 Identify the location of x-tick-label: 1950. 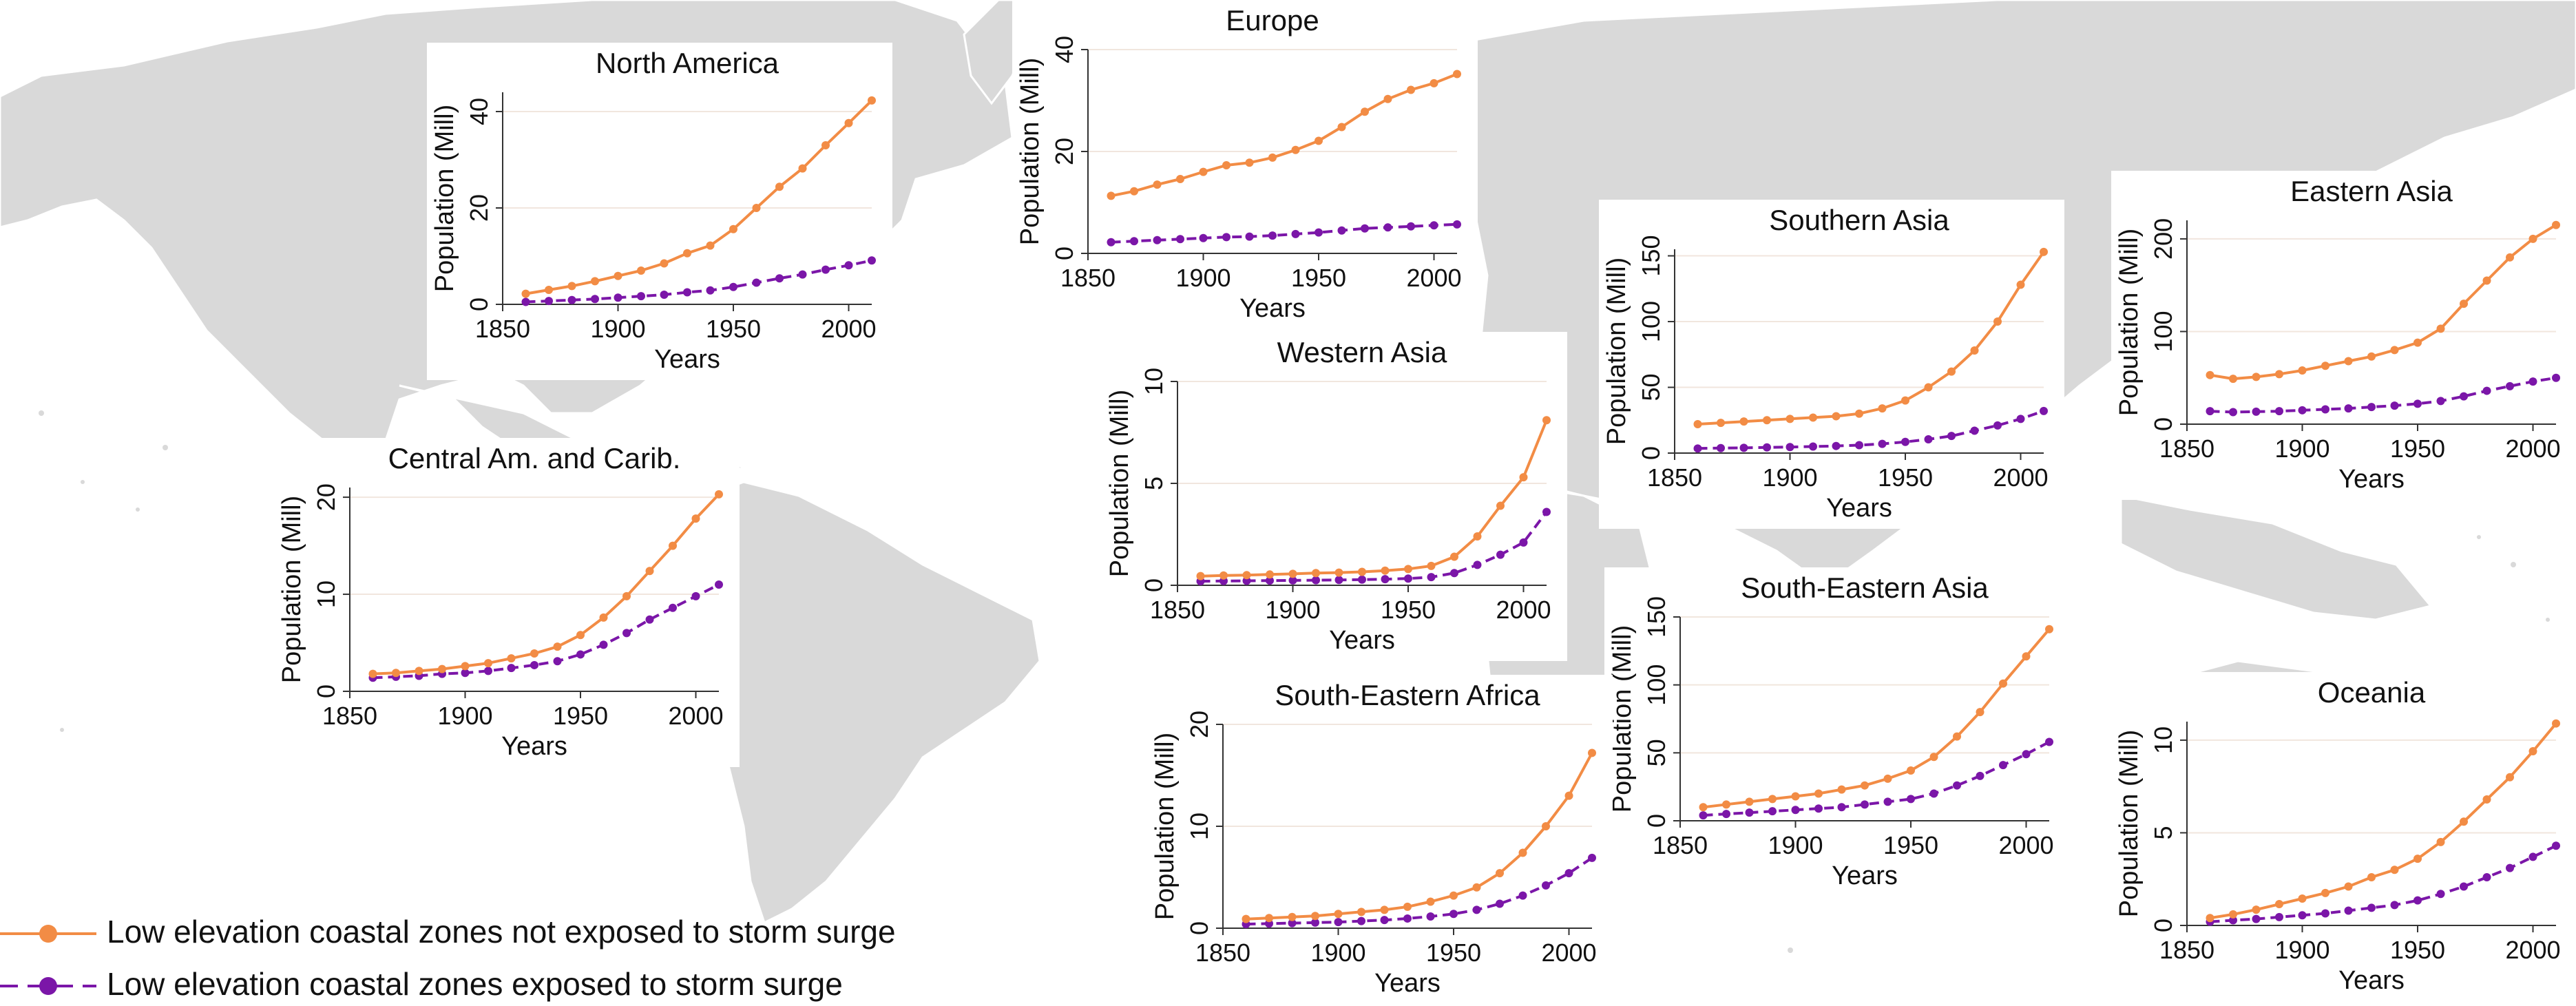
(580, 716).